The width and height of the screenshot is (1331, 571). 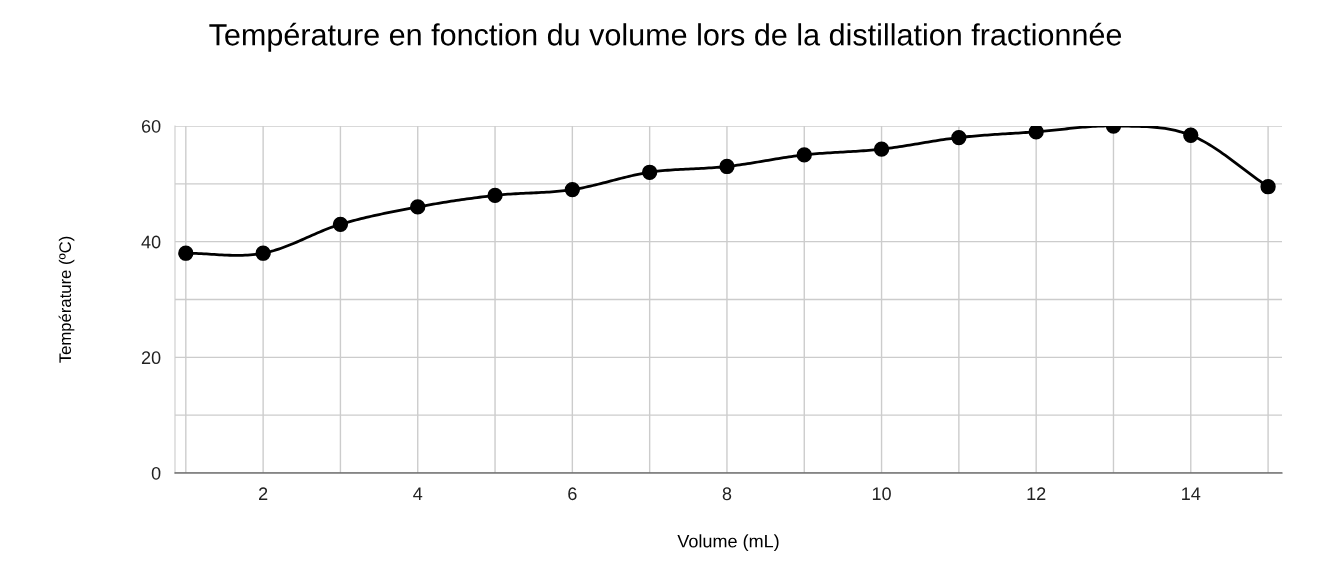 I want to click on x-tick-label: 10, so click(x=881, y=494).